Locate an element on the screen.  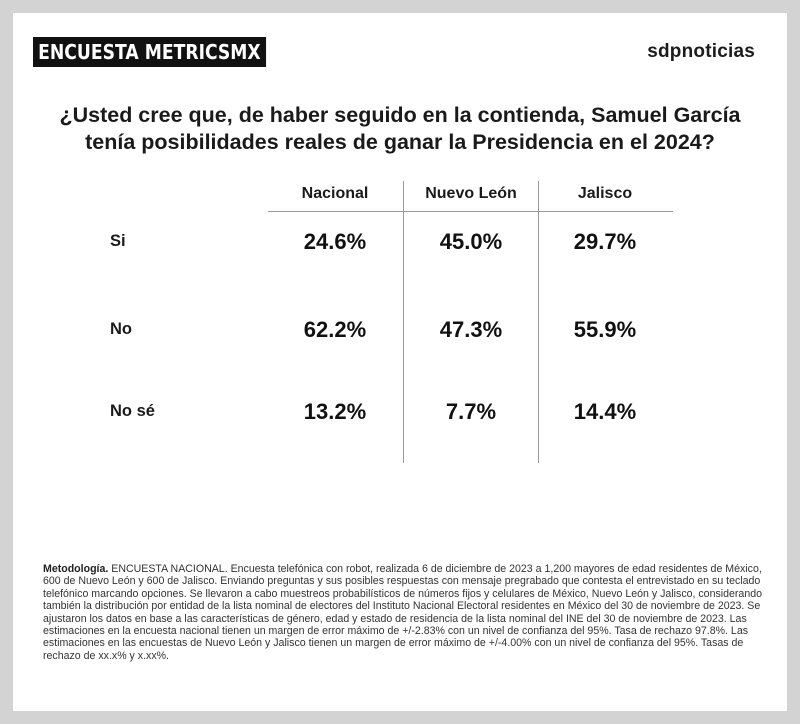
value-si-nuevo-leon: 45.0% is located at coordinates (471, 241).